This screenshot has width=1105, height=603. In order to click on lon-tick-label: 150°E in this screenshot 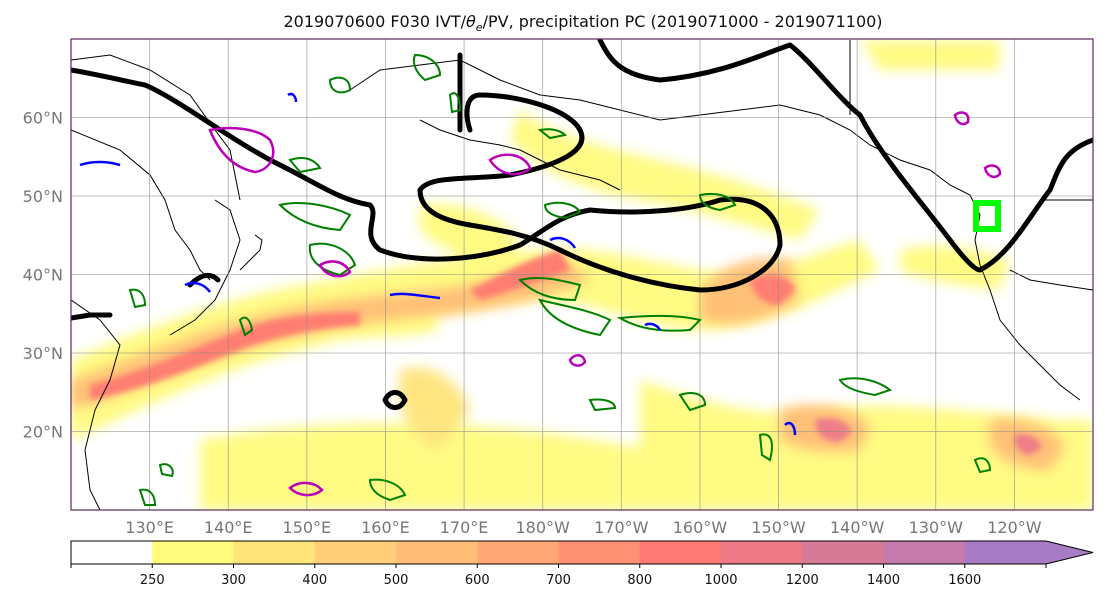, I will do `click(307, 527)`.